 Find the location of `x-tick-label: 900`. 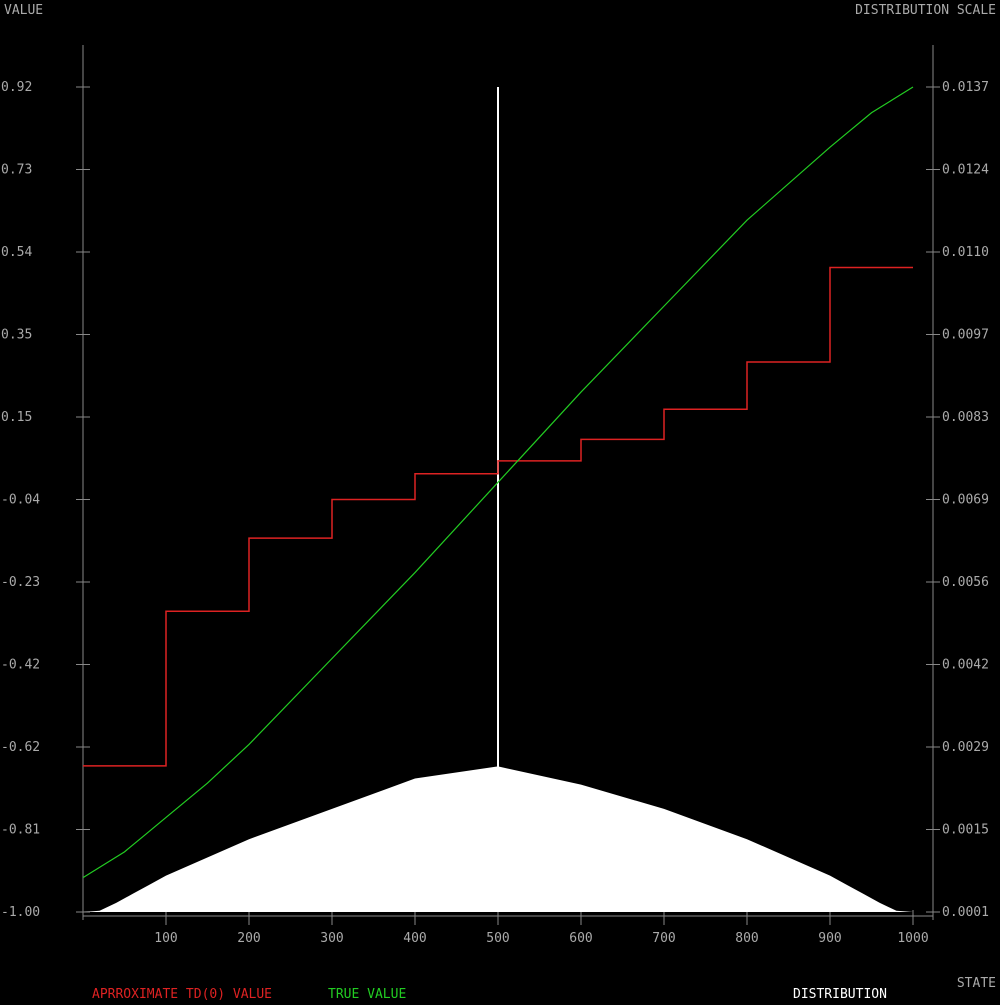

x-tick-label: 900 is located at coordinates (829, 938).